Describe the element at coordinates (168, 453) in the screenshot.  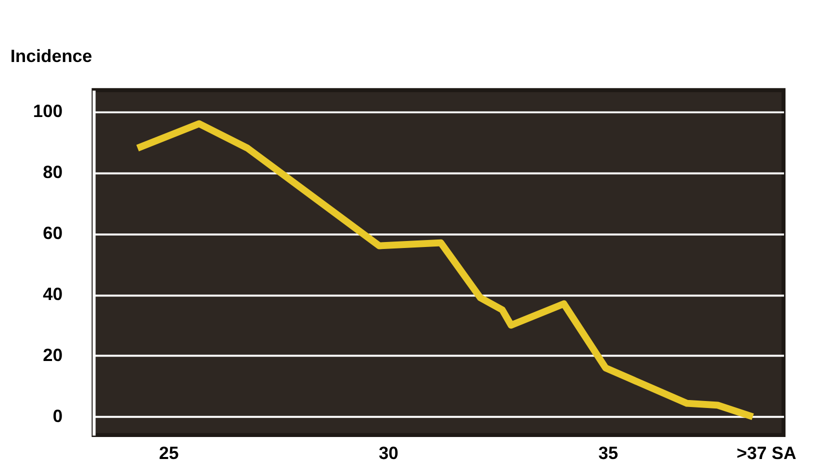
I see `x-tick-label: 25` at that location.